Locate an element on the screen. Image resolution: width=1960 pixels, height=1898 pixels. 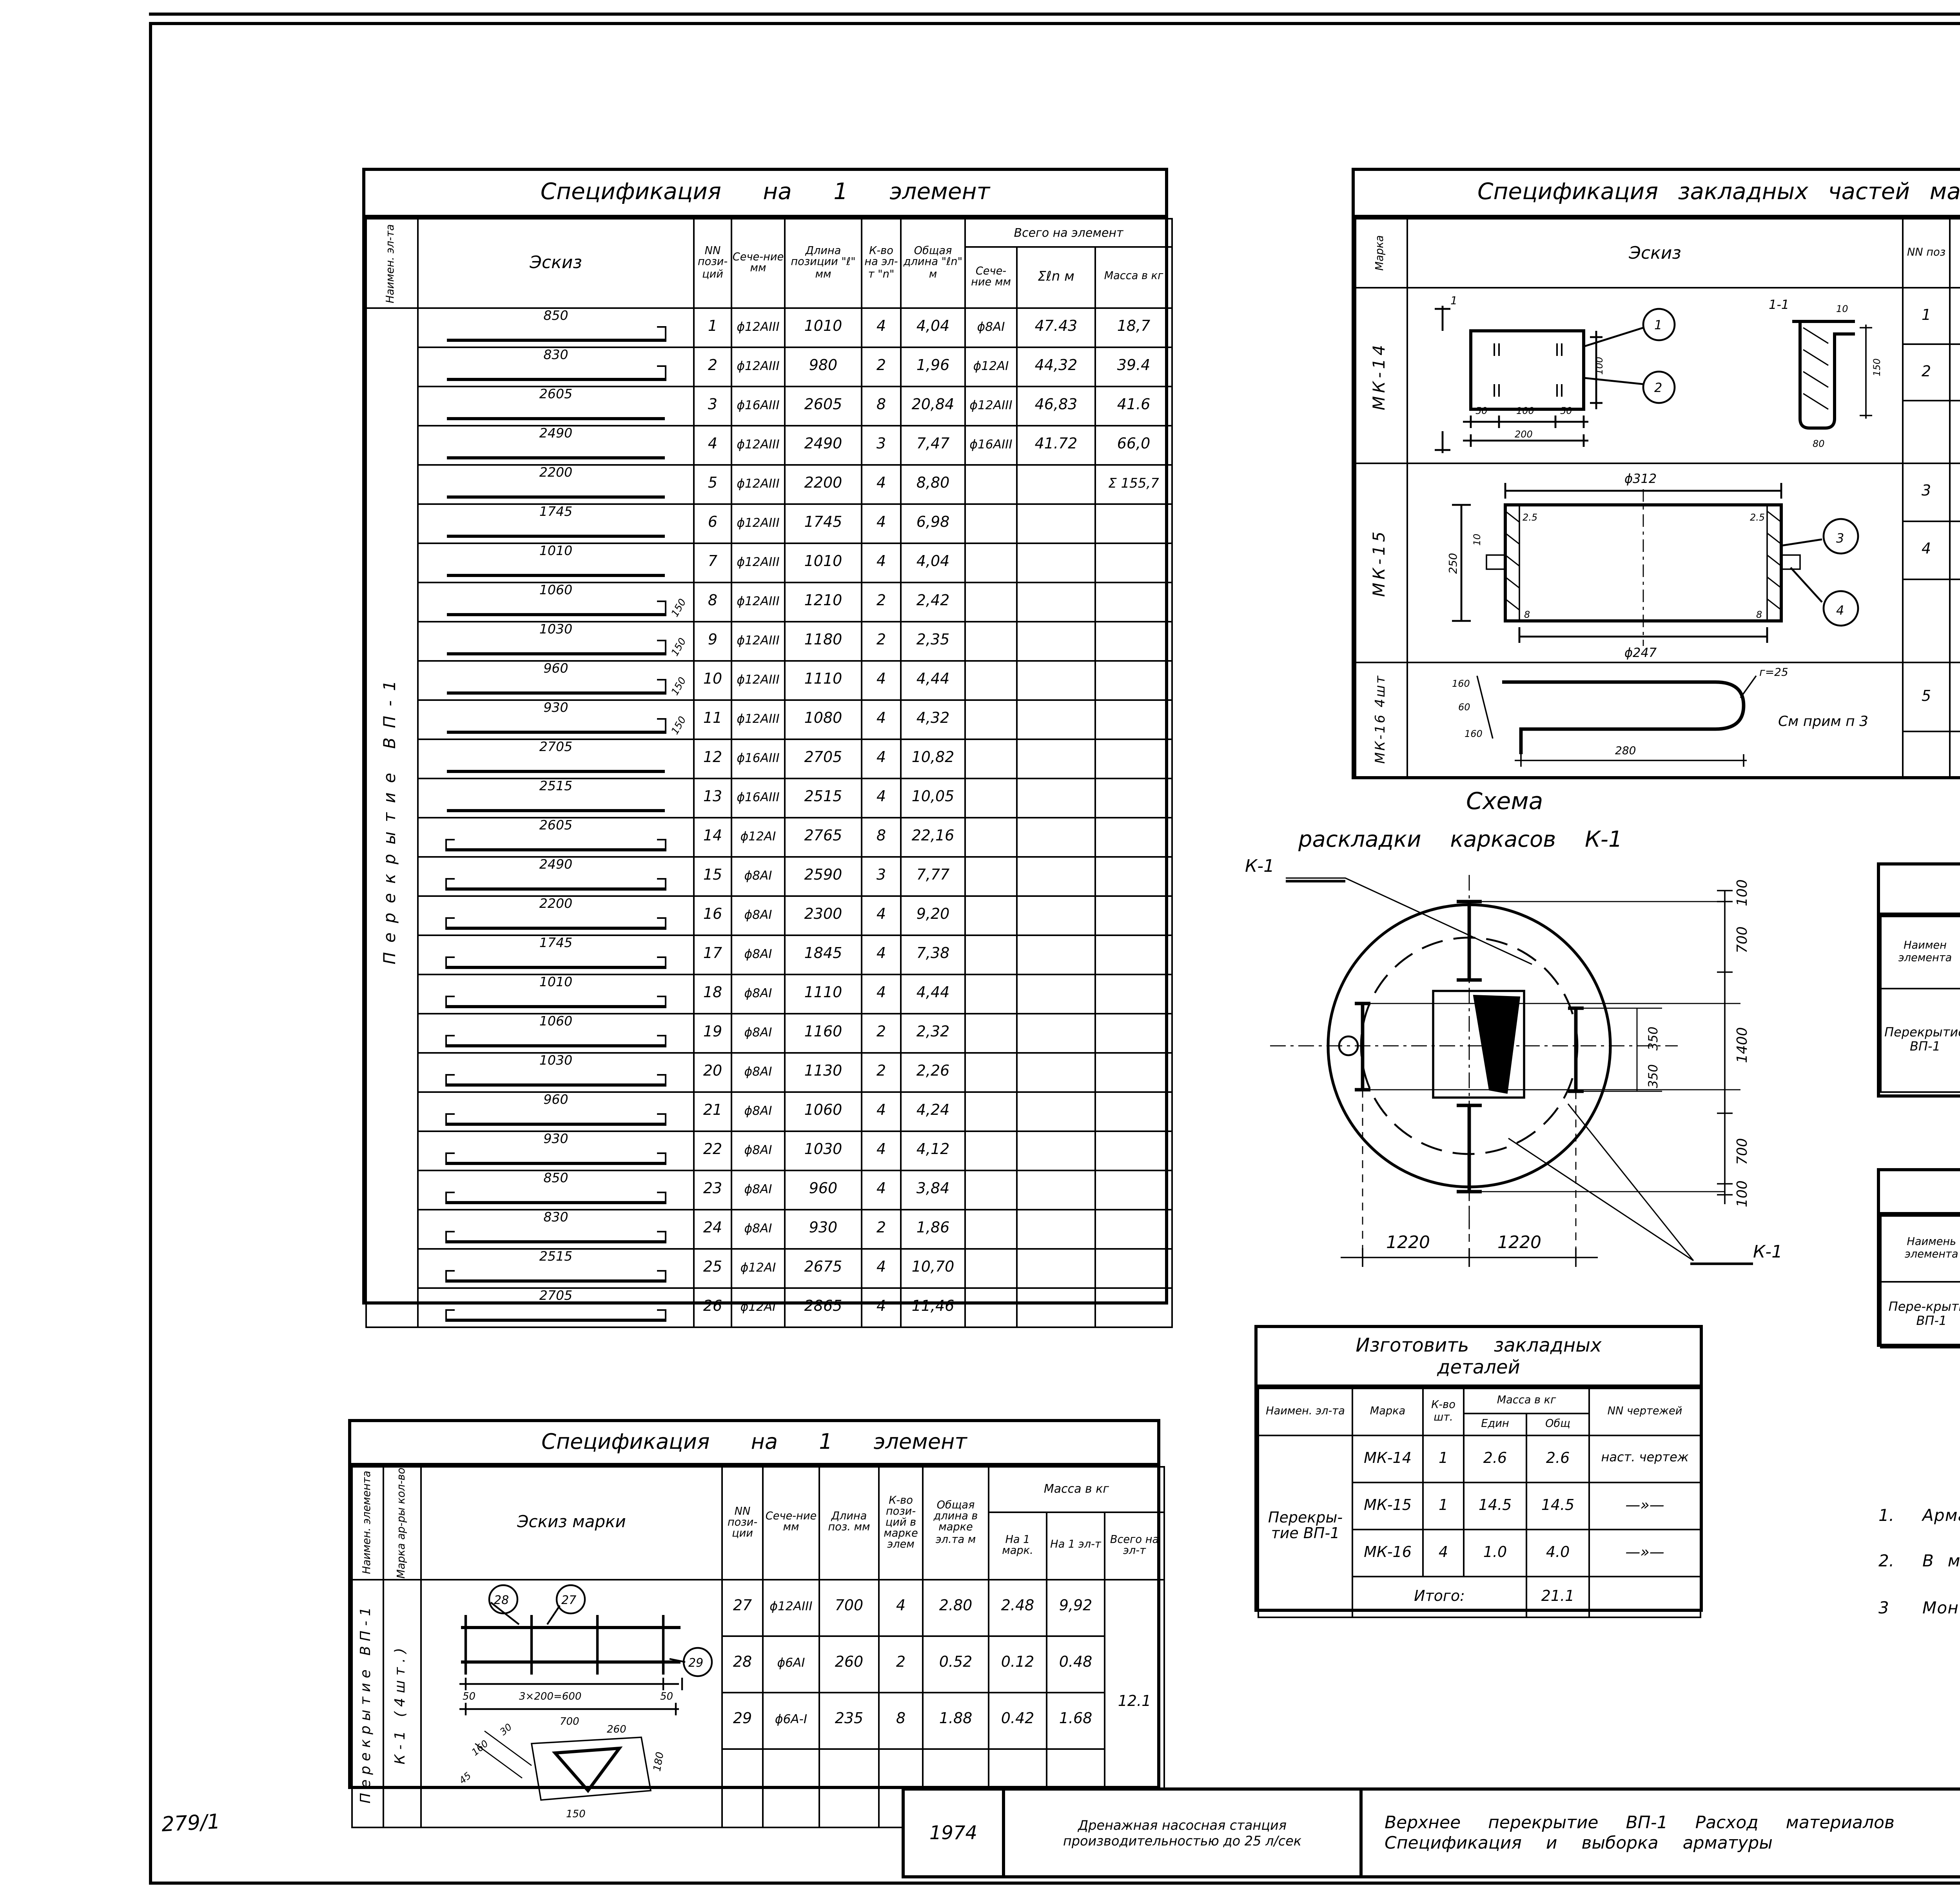
spec3-h-eskiz: Эскиз марки is located at coordinates (571, 1523).